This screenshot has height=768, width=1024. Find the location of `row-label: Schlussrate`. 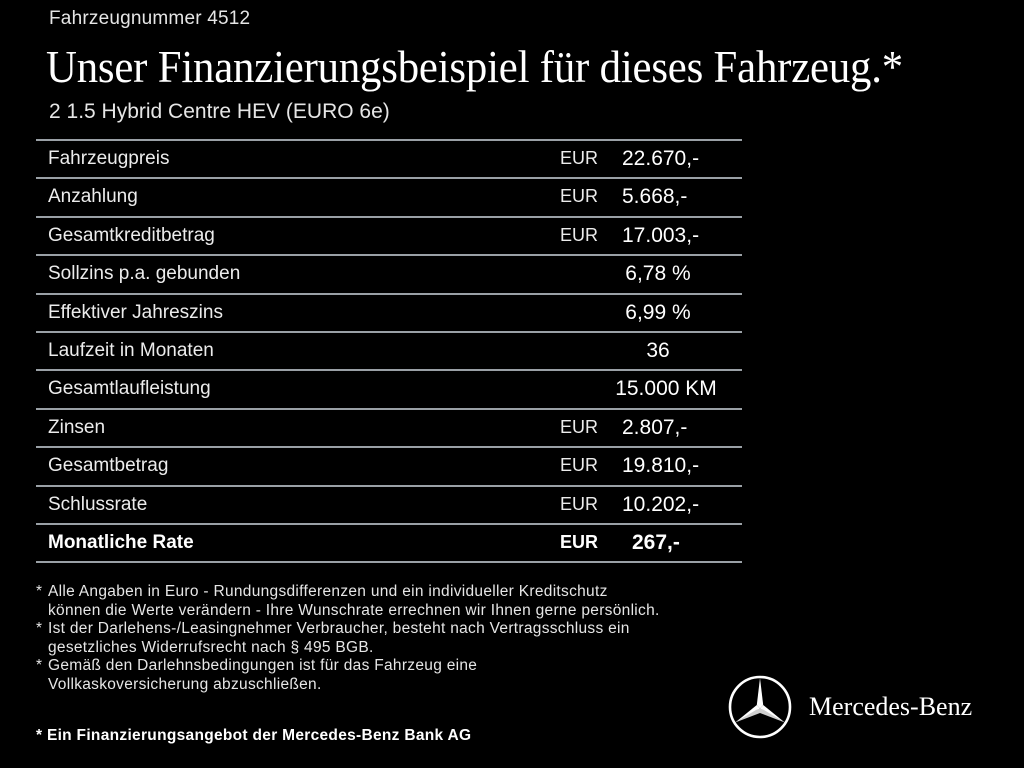

row-label: Schlussrate is located at coordinates (98, 504).